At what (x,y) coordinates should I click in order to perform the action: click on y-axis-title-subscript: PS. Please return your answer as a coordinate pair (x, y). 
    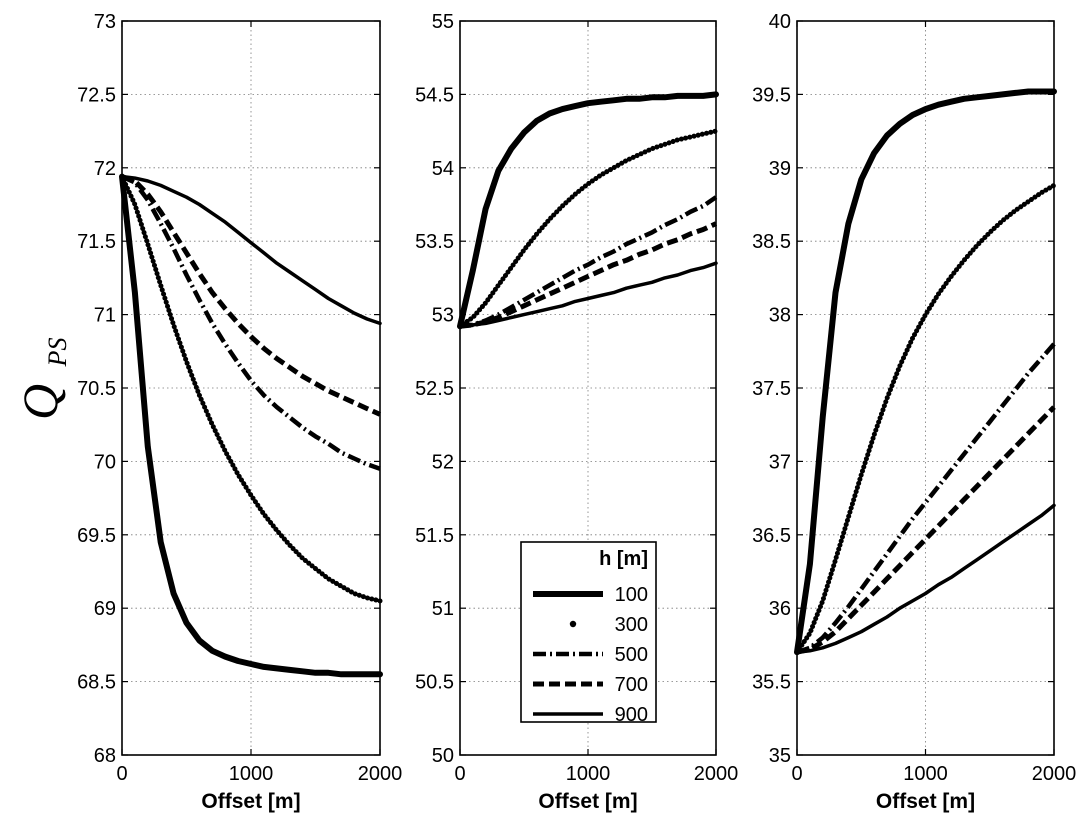
    Looking at the image, I should click on (57, 353).